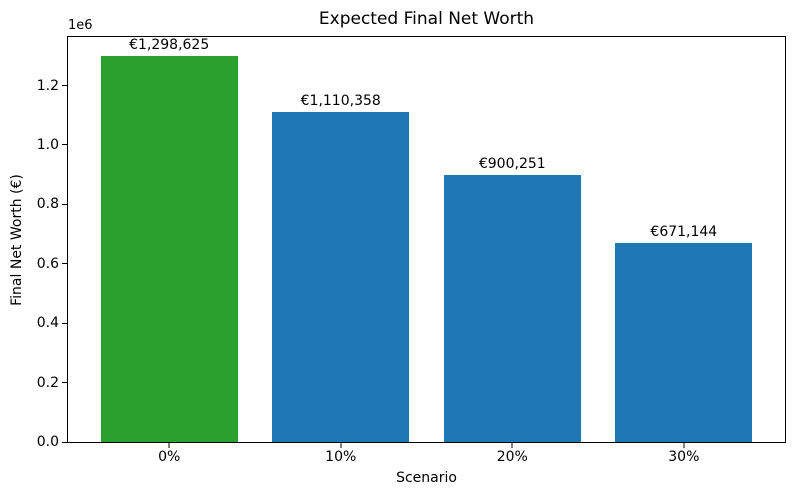 The height and width of the screenshot is (500, 800). Describe the element at coordinates (684, 231) in the screenshot. I see `bar-value-label: €671,144` at that location.